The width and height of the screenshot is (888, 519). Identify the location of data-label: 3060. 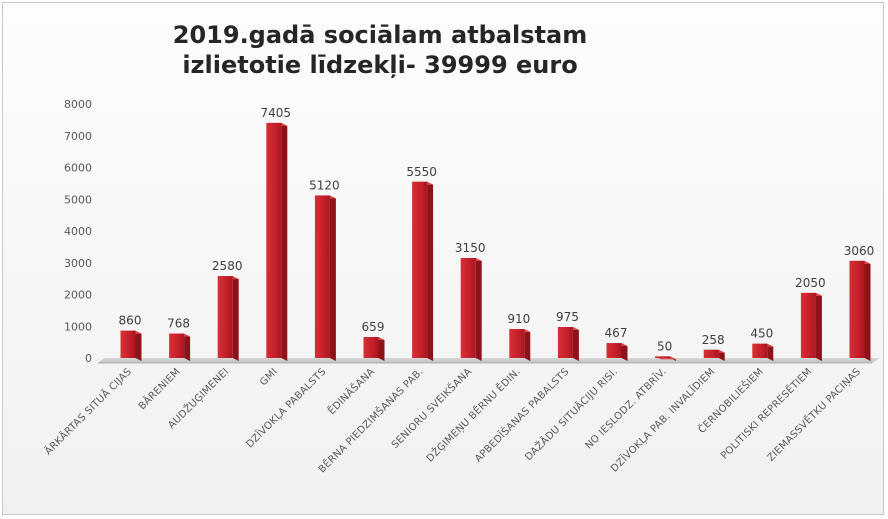
(859, 251).